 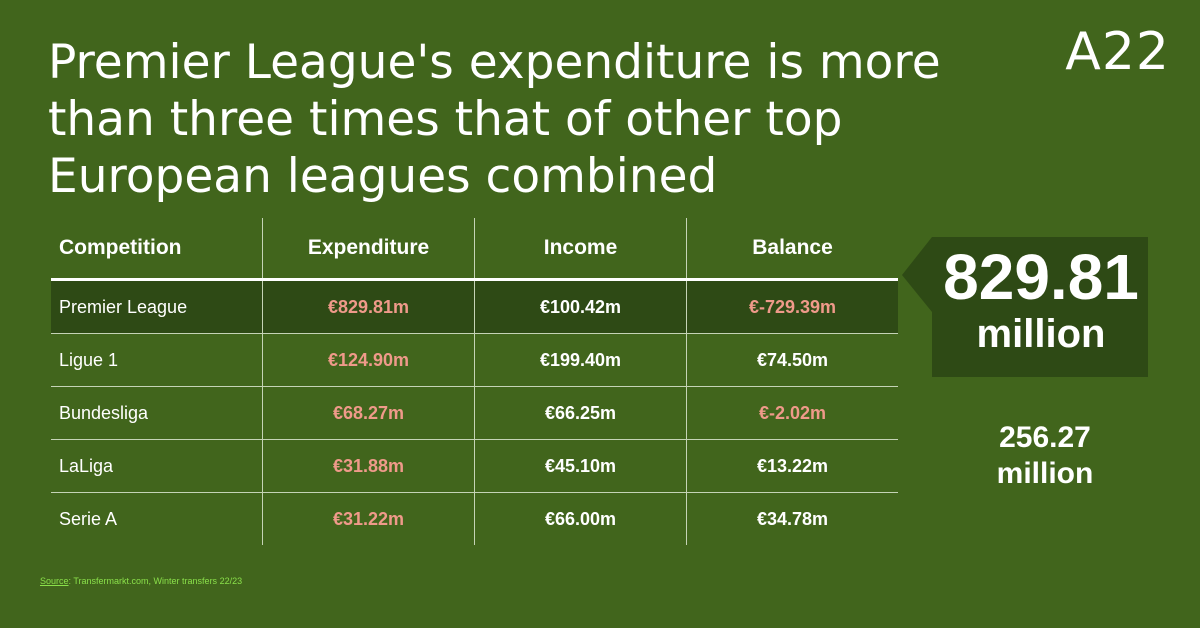 I want to click on cell-expenditure: €31.22m, so click(x=368, y=518).